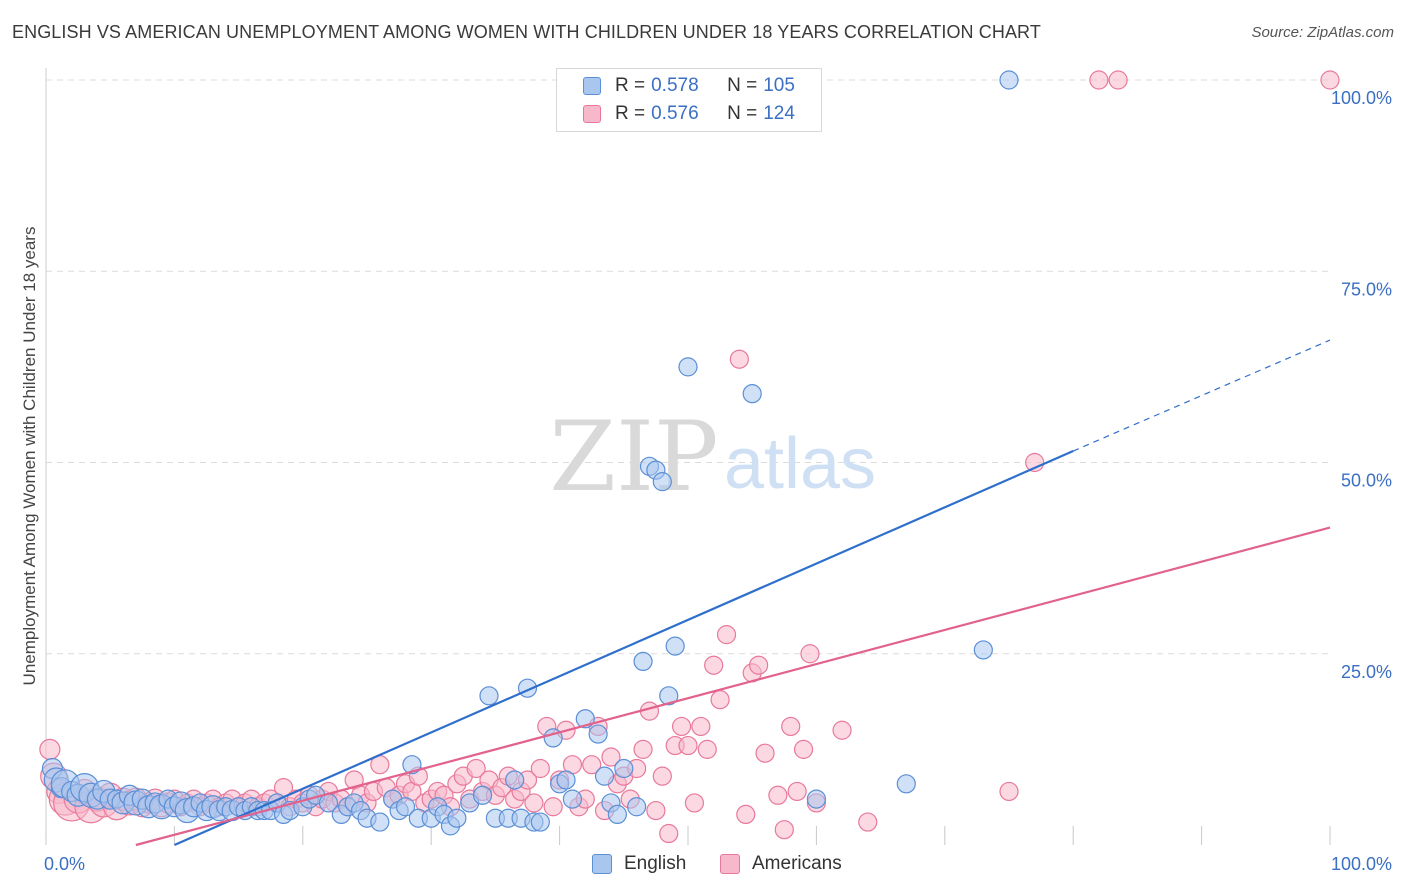 This screenshot has height=892, width=1406. I want to click on x-tick-label: 100.0%, so click(1361, 864).